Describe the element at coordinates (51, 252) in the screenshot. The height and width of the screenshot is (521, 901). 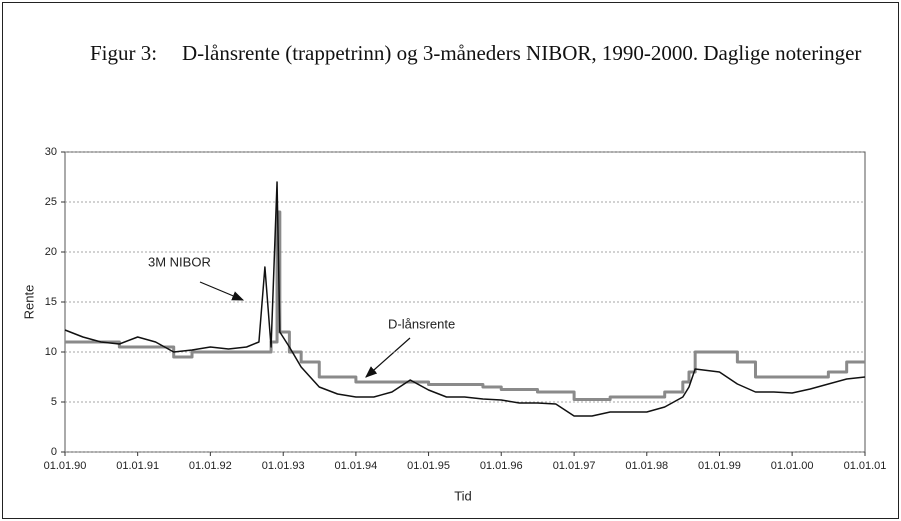
I see `y-tick-label: 20` at that location.